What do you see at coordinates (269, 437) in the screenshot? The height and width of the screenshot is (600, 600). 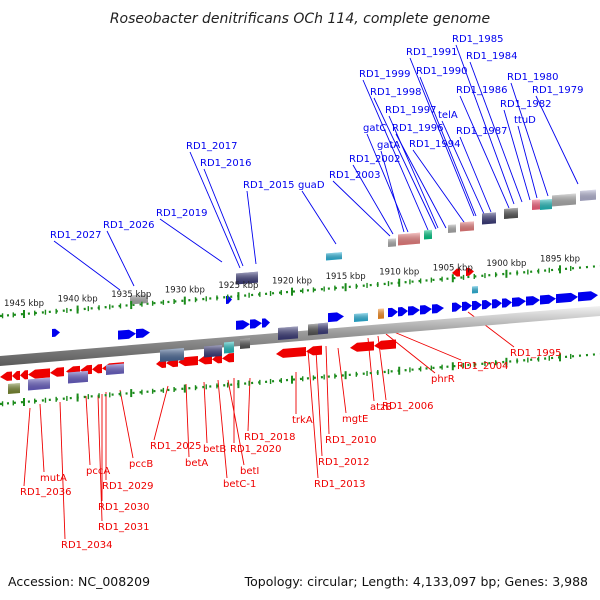 I see `reverse-gene-label: RD1_2018` at bounding box center [269, 437].